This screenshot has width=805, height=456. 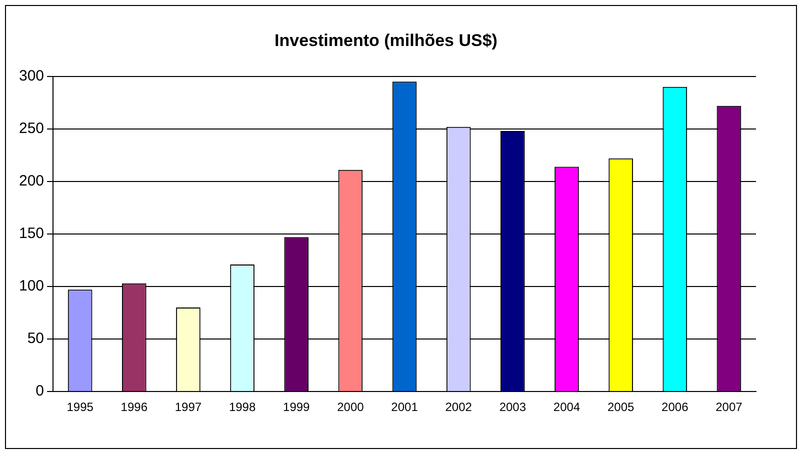 I want to click on y-tick-label: 250, so click(x=31, y=129).